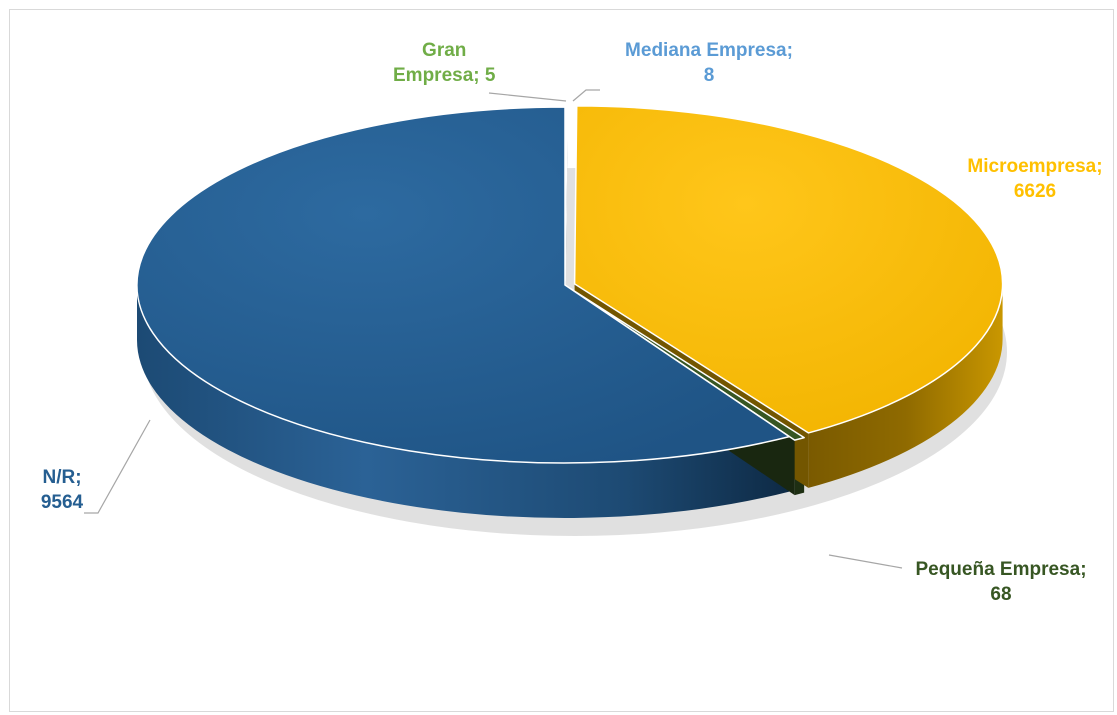 The height and width of the screenshot is (715, 1117). I want to click on data-label-nr: N/R; 9564, so click(62, 490).